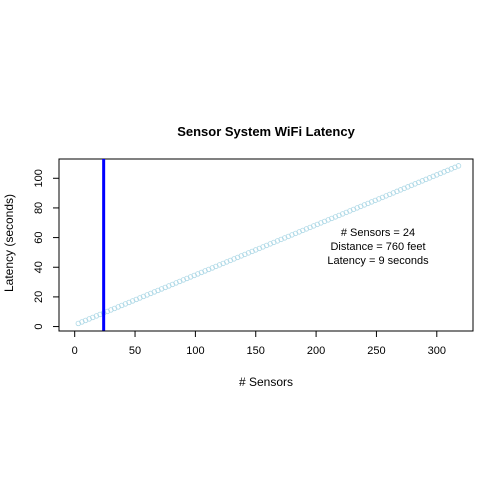  Describe the element at coordinates (39, 208) in the screenshot. I see `y-tick-label: 80` at that location.